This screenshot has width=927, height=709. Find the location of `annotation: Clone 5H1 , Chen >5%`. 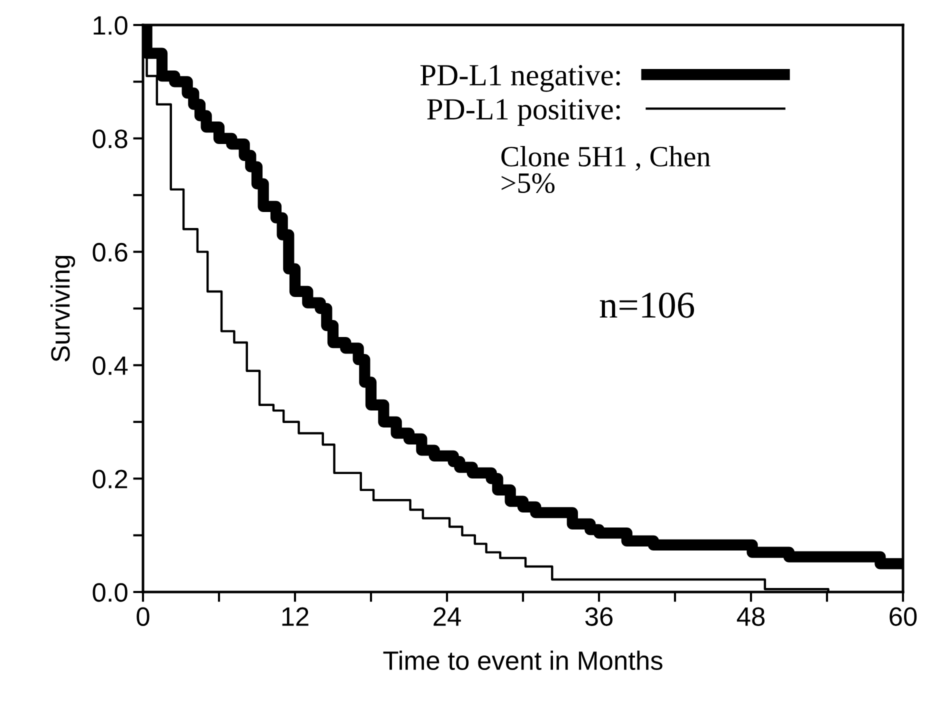

annotation: Clone 5H1 , Chen >5% is located at coordinates (605, 170).